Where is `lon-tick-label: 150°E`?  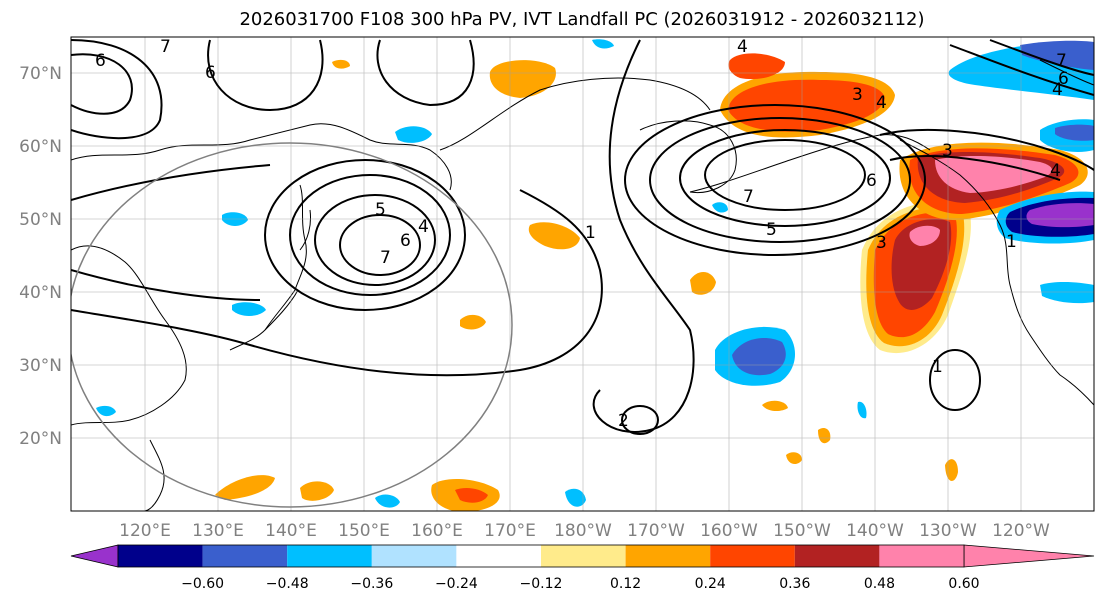 lon-tick-label: 150°E is located at coordinates (364, 531).